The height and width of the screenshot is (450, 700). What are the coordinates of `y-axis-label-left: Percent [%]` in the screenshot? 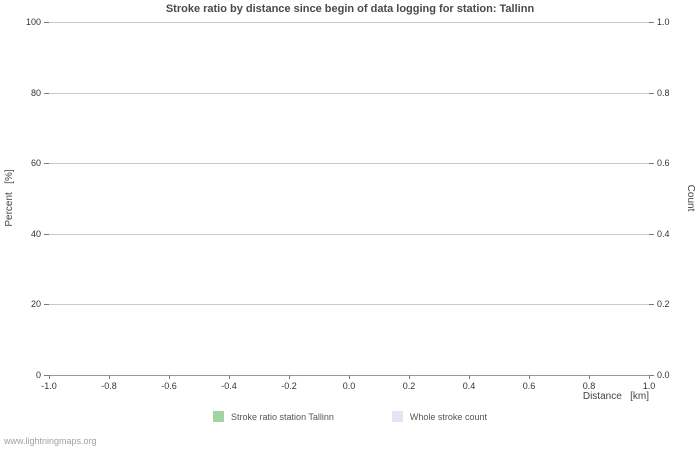 It's located at (9, 198).